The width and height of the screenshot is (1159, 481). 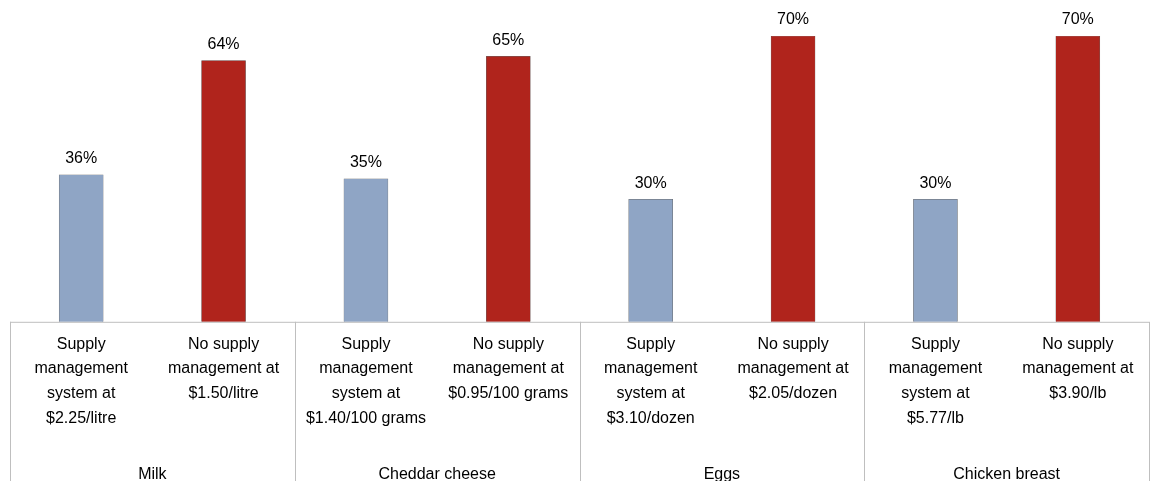 What do you see at coordinates (1007, 473) in the screenshot?
I see `text: Chicken breast` at bounding box center [1007, 473].